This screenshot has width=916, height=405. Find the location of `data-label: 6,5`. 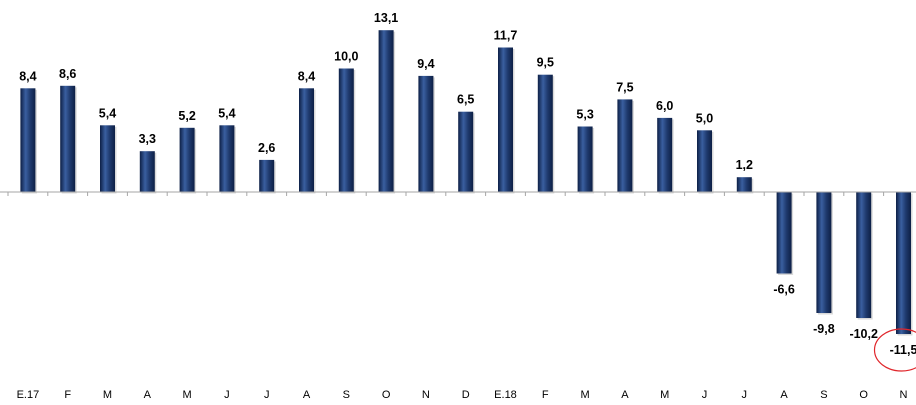

data-label: 6,5 is located at coordinates (465, 100).